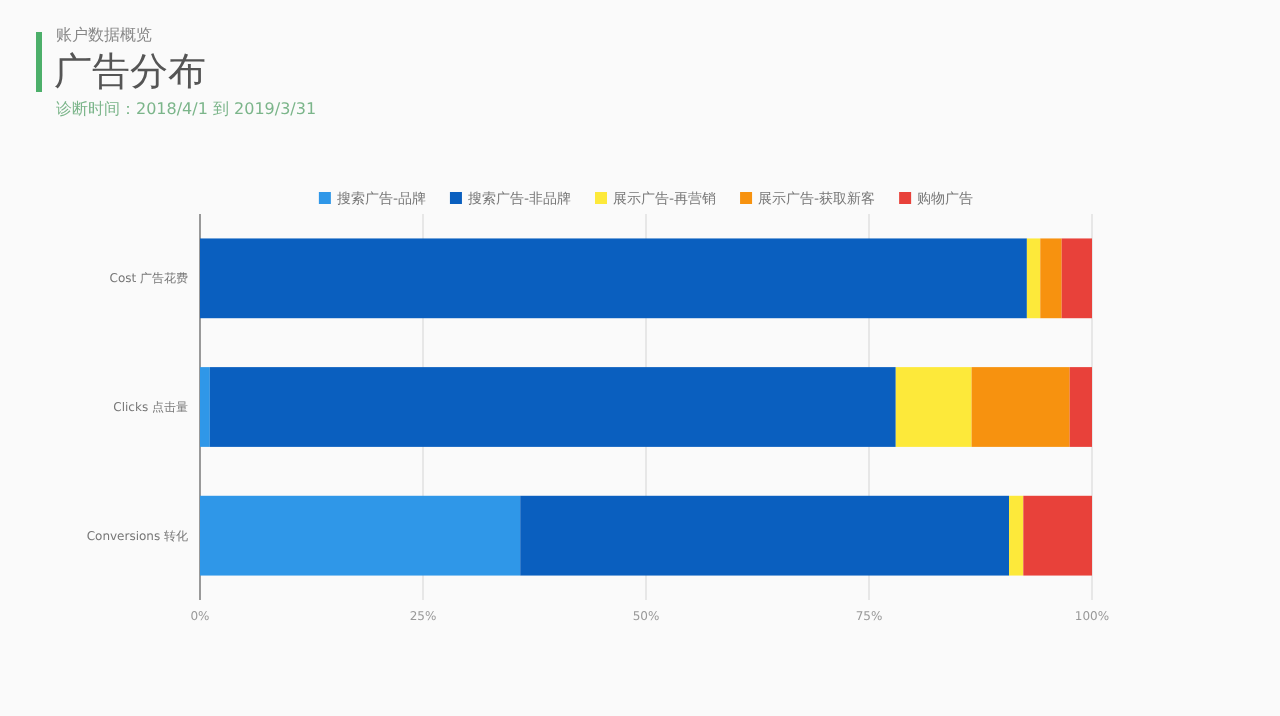 This screenshot has width=1280, height=716. I want to click on chart-title: 广告分布, so click(130, 72).